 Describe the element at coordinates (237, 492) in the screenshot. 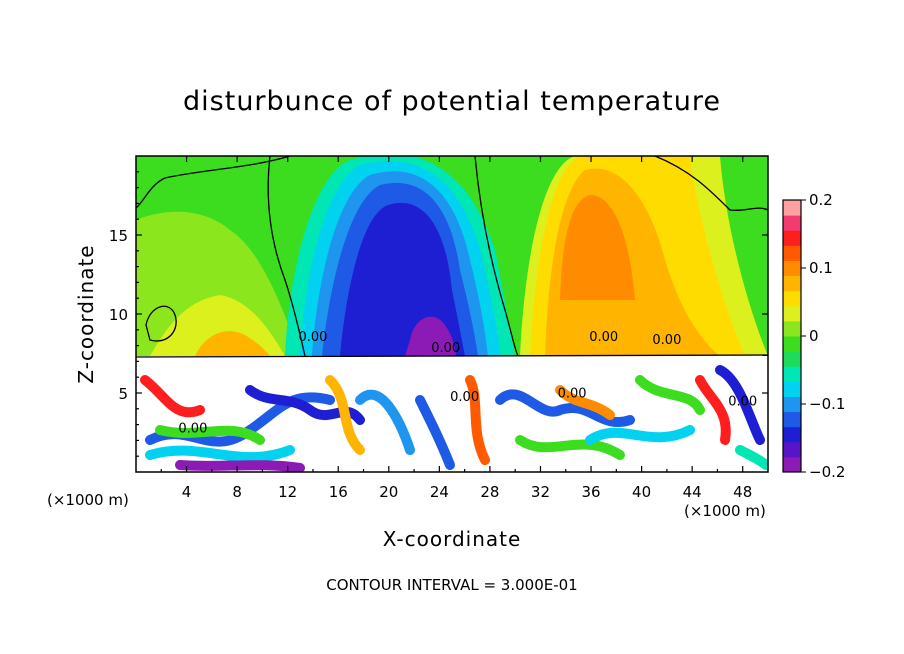

I see `x-tick-label: 8` at that location.